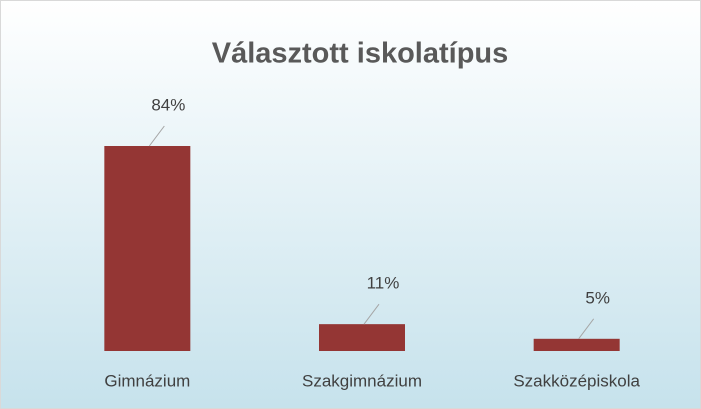  I want to click on x-tick-label: Szakgimnázium, so click(362, 380).